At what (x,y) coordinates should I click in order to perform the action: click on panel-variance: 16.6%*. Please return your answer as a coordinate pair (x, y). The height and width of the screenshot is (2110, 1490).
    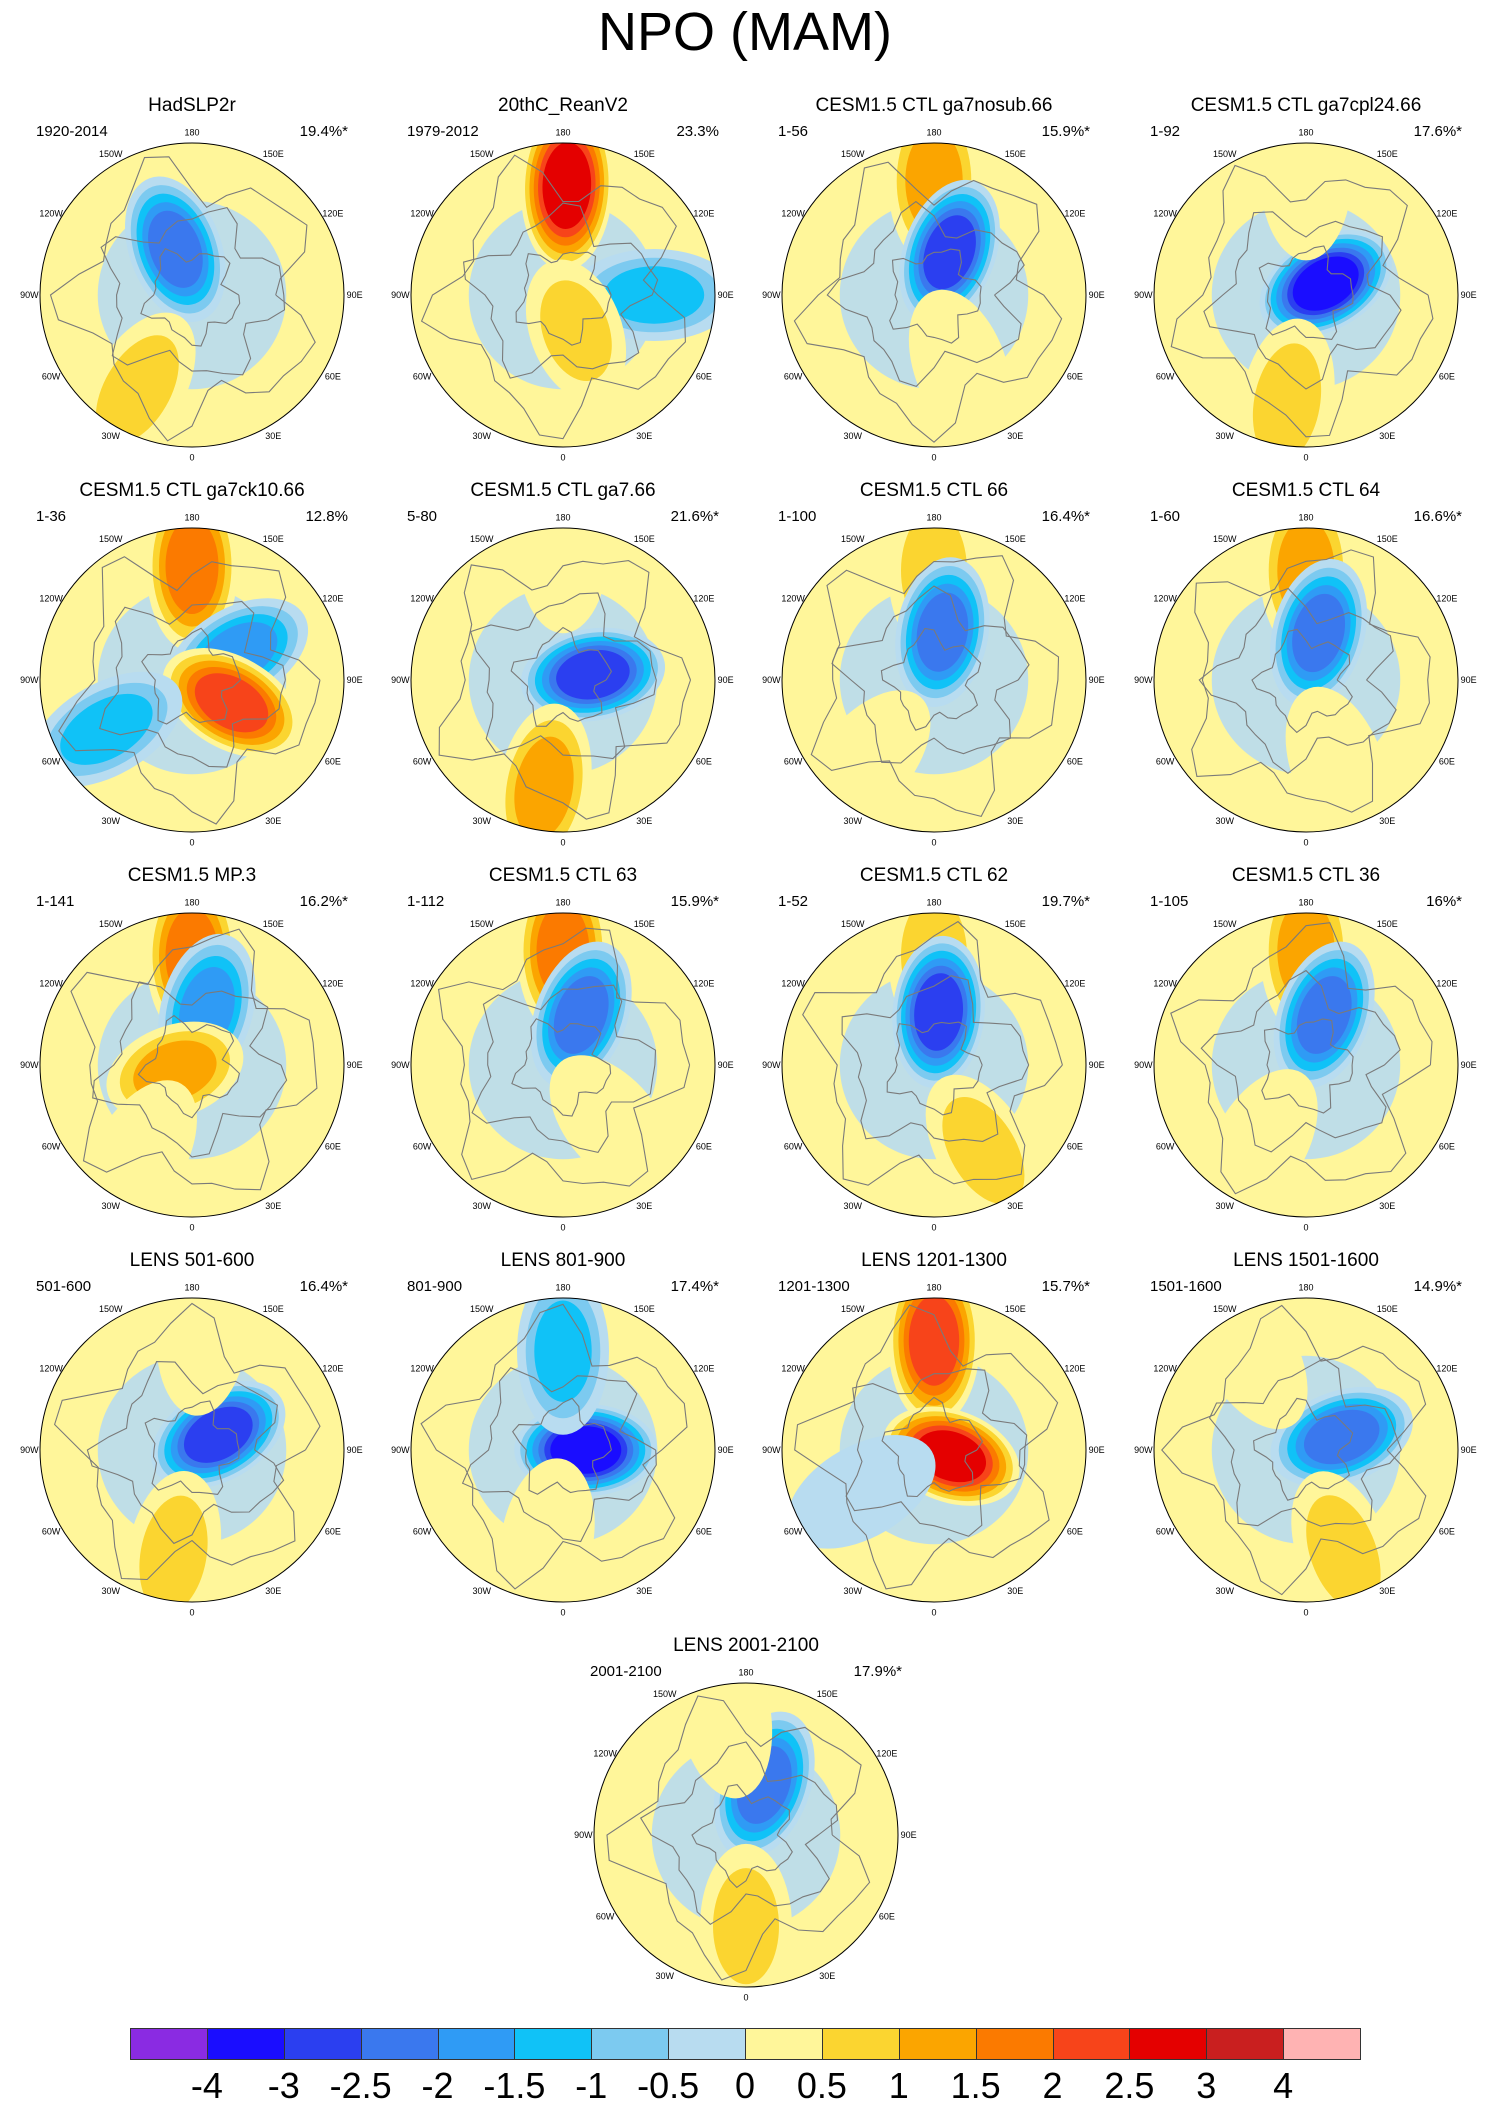
    Looking at the image, I should click on (1437, 516).